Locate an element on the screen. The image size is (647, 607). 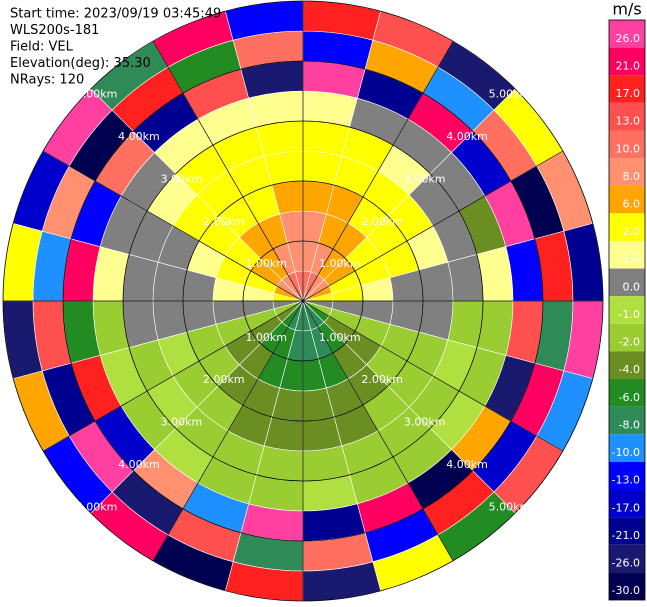
colorbar-tick-label: -6.0 is located at coordinates (629, 397).